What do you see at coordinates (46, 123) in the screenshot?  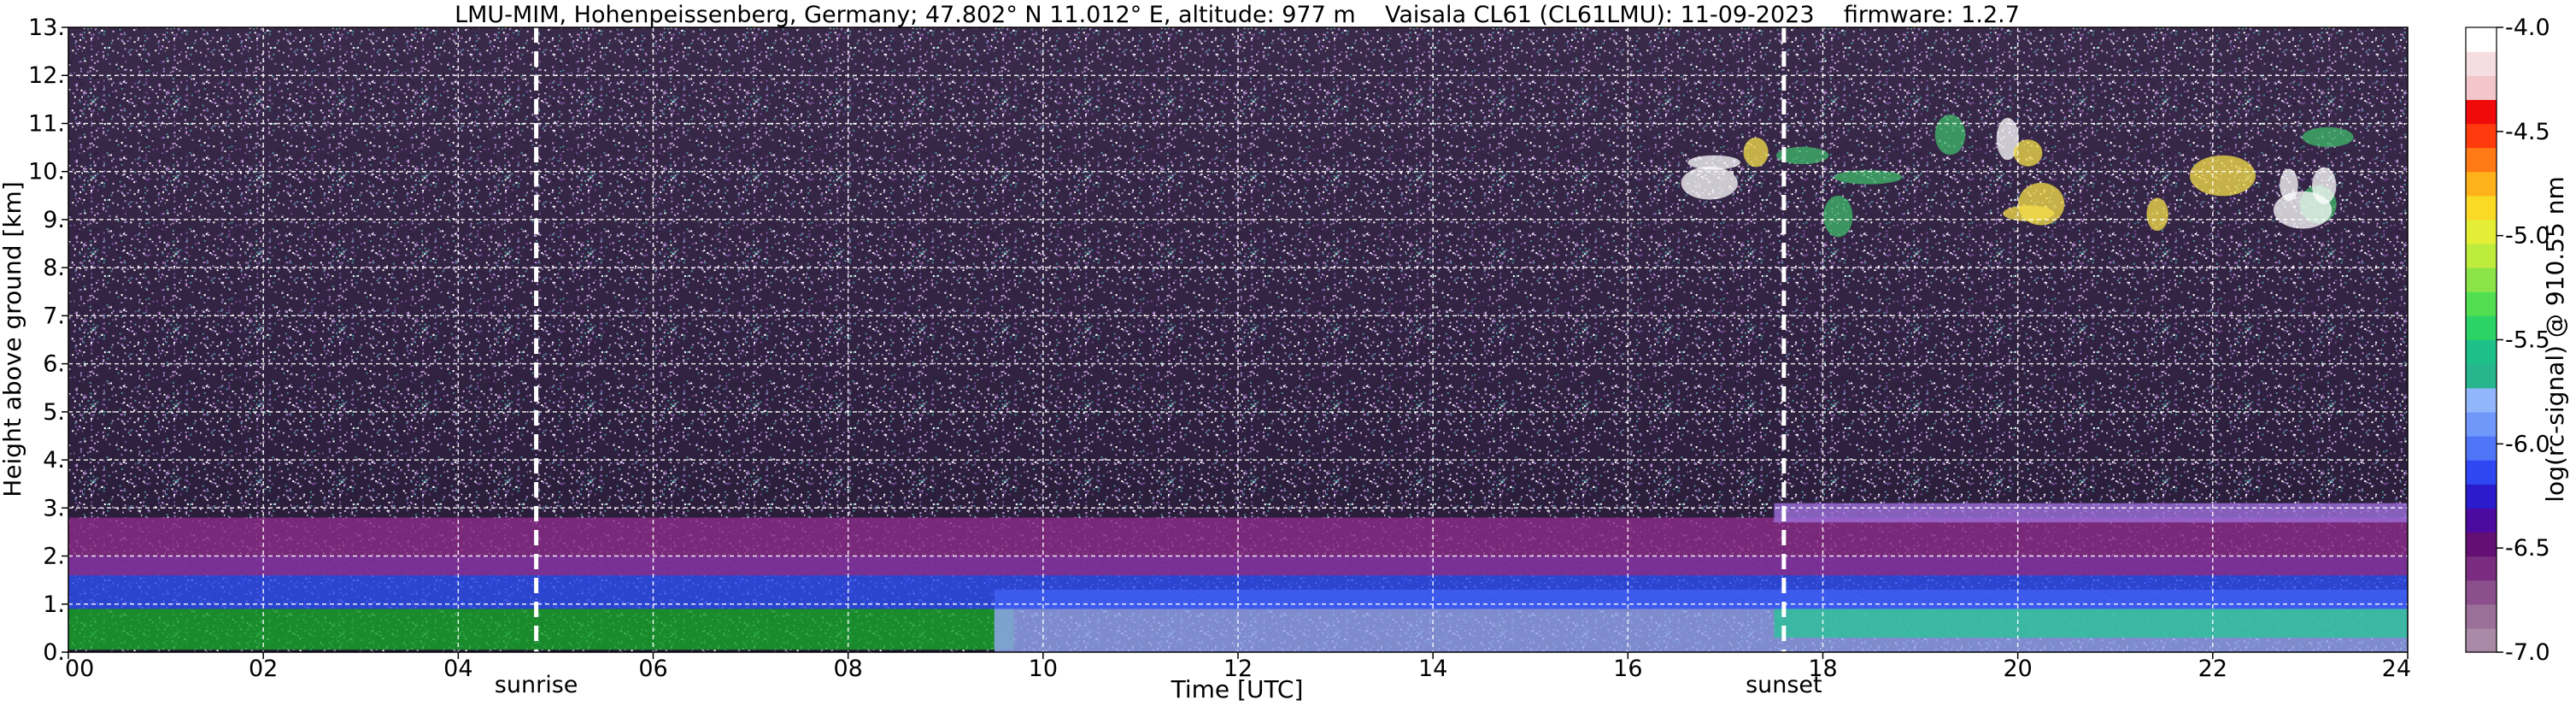 I see `y-tick-label: 11.` at bounding box center [46, 123].